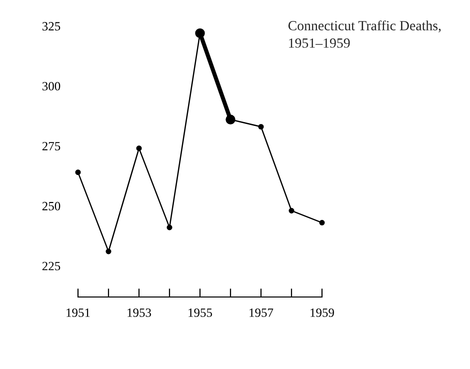  What do you see at coordinates (78, 312) in the screenshot?
I see `x-tick-label: 1951` at bounding box center [78, 312].